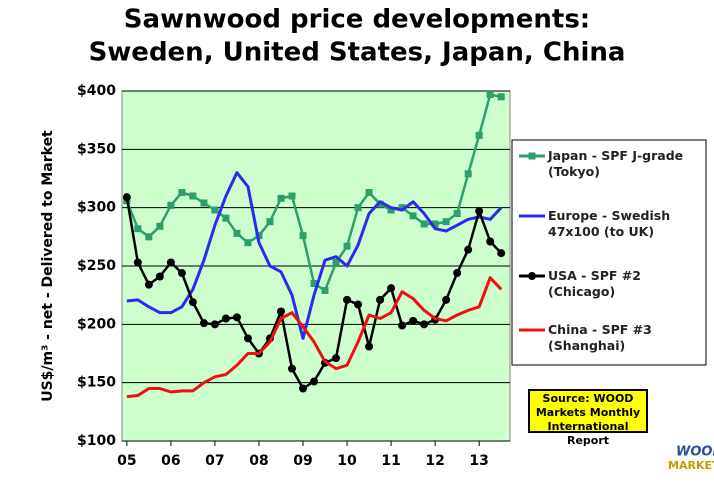 The width and height of the screenshot is (714, 484). Describe the element at coordinates (96, 383) in the screenshot. I see `y-tick-label: $150` at that location.